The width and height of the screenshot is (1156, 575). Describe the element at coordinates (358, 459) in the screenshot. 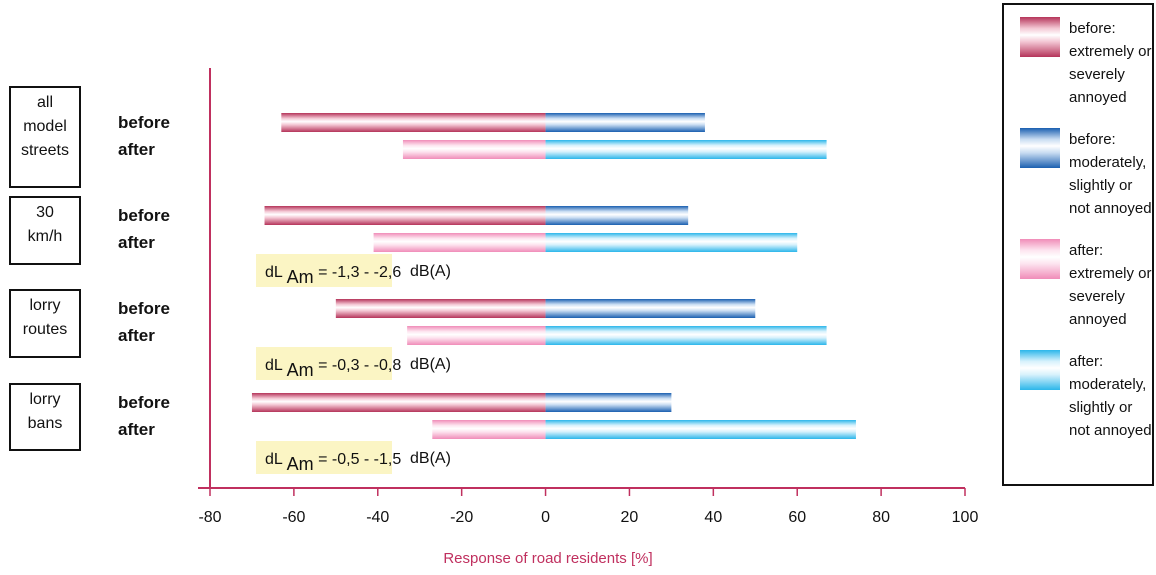

I see `note-value: = -0,5 - -1,5` at that location.